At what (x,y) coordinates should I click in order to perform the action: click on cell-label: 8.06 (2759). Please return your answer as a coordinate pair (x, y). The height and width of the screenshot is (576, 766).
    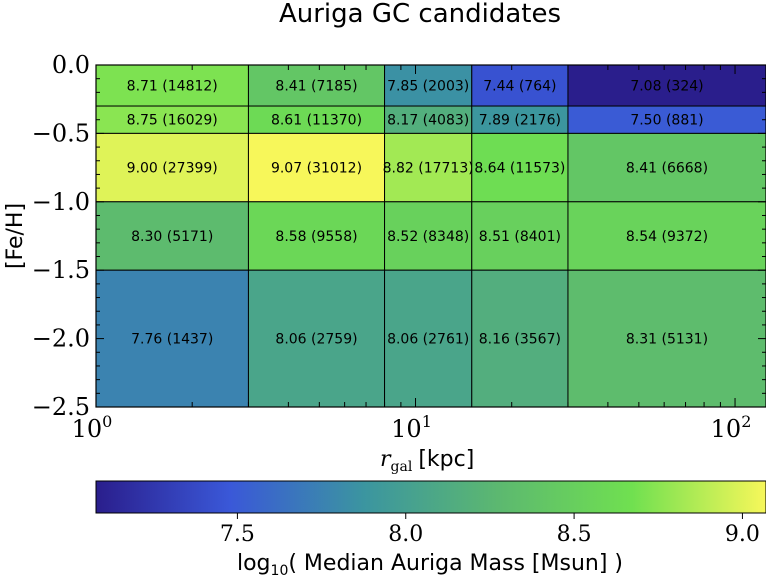
    Looking at the image, I should click on (316, 340).